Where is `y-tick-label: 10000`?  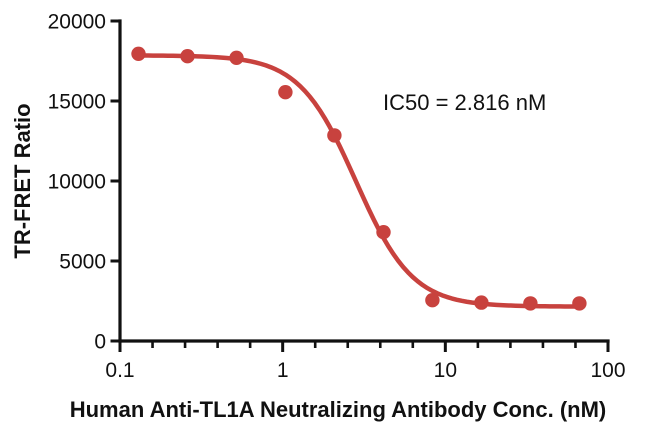
y-tick-label: 10000 is located at coordinates (77, 182).